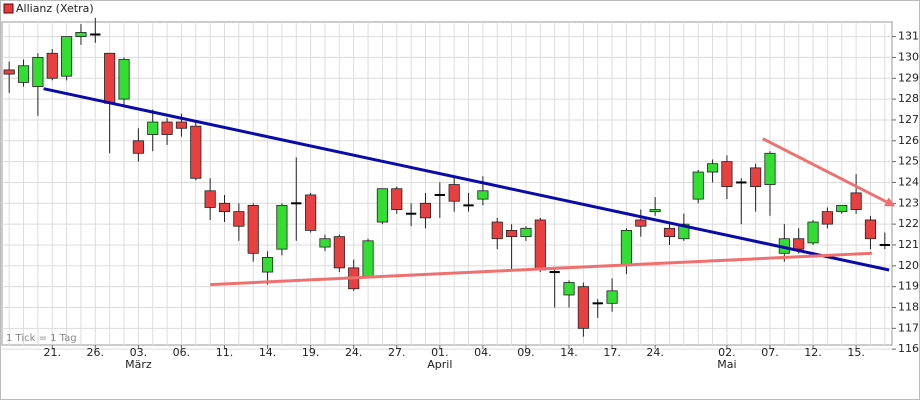 This screenshot has width=920, height=400. What do you see at coordinates (856, 352) in the screenshot?
I see `x-tick-label: 15.` at bounding box center [856, 352].